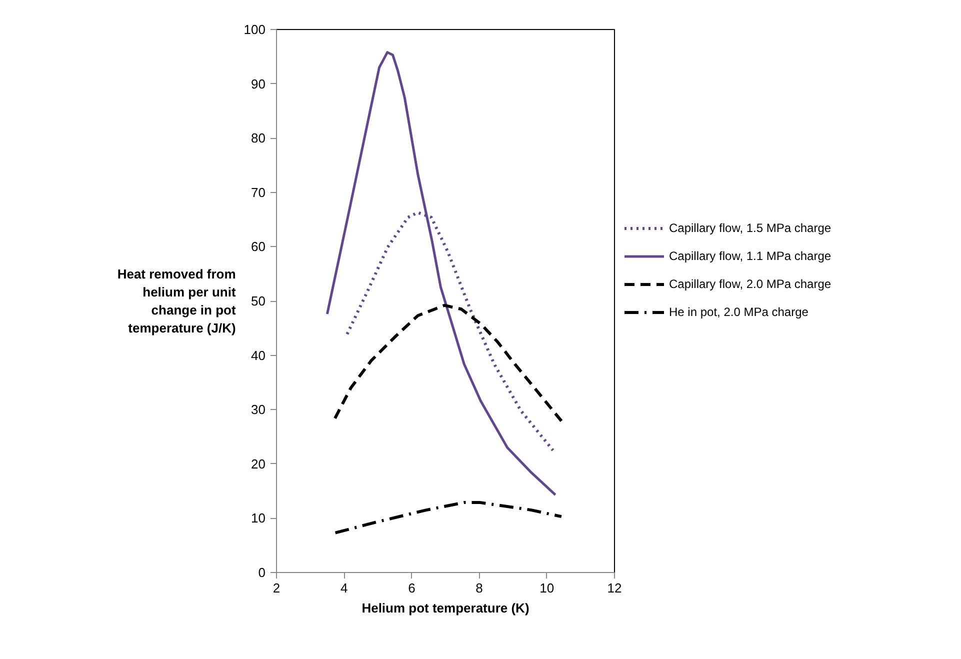 Image resolution: width=961 pixels, height=659 pixels. What do you see at coordinates (750, 256) in the screenshot?
I see `legend-label: Capillary flow, 1.1 MPa charge` at bounding box center [750, 256].